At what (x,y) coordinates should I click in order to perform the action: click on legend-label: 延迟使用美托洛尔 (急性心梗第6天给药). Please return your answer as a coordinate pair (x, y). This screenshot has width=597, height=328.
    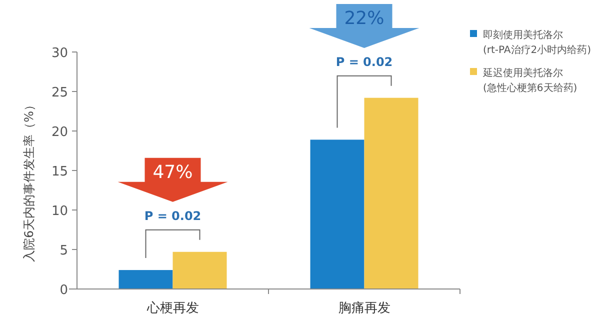
    Looking at the image, I should click on (530, 80).